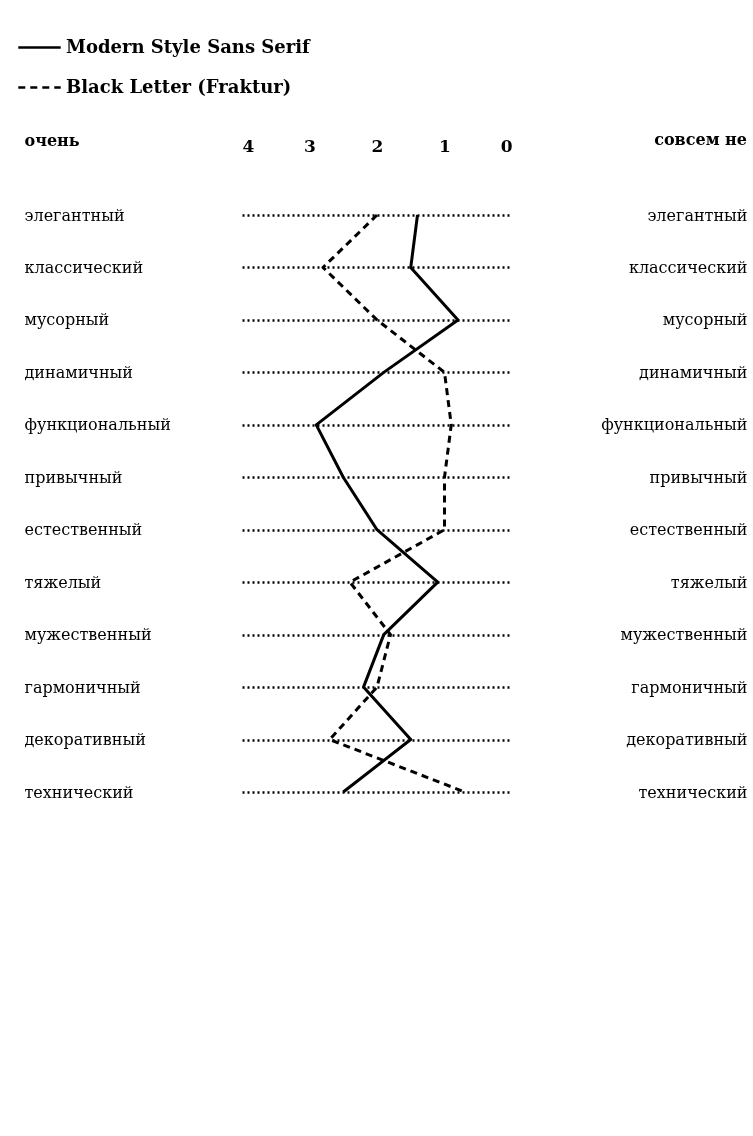  What do you see at coordinates (63, 582) in the screenshot?
I see `y-tick-label: тяжелый` at bounding box center [63, 582].